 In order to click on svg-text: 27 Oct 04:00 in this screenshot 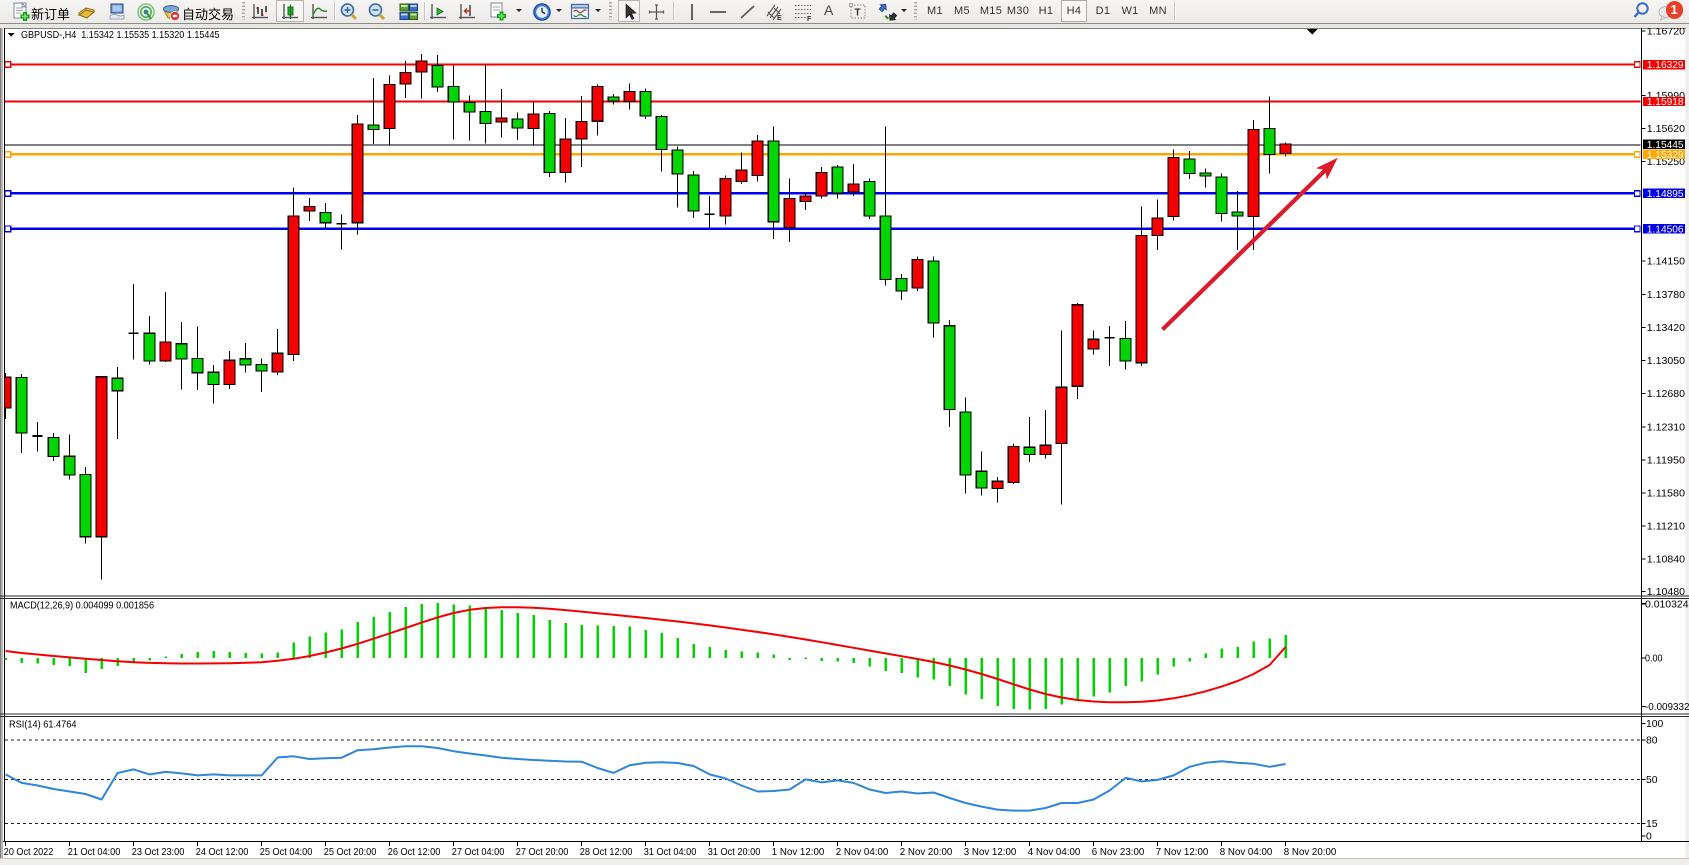, I will do `click(478, 852)`.